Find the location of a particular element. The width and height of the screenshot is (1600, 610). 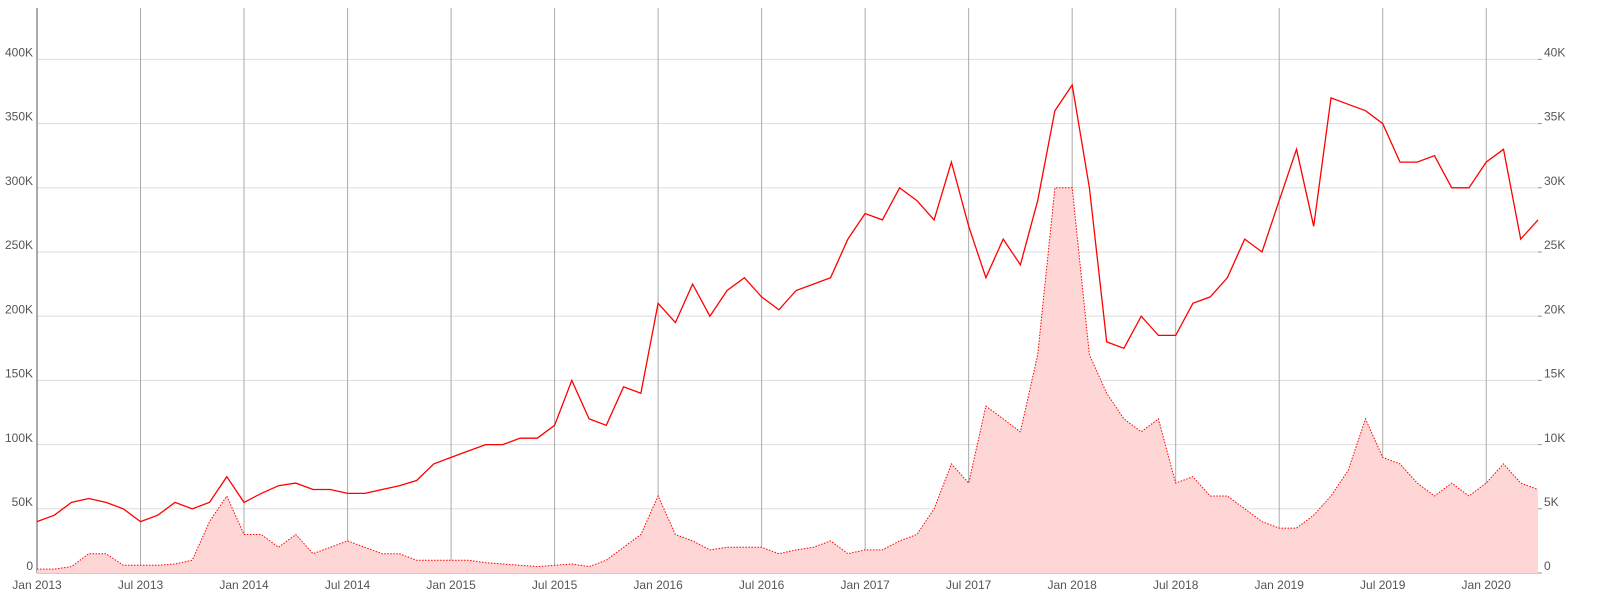

y-tick-label: 400K is located at coordinates (19, 53).